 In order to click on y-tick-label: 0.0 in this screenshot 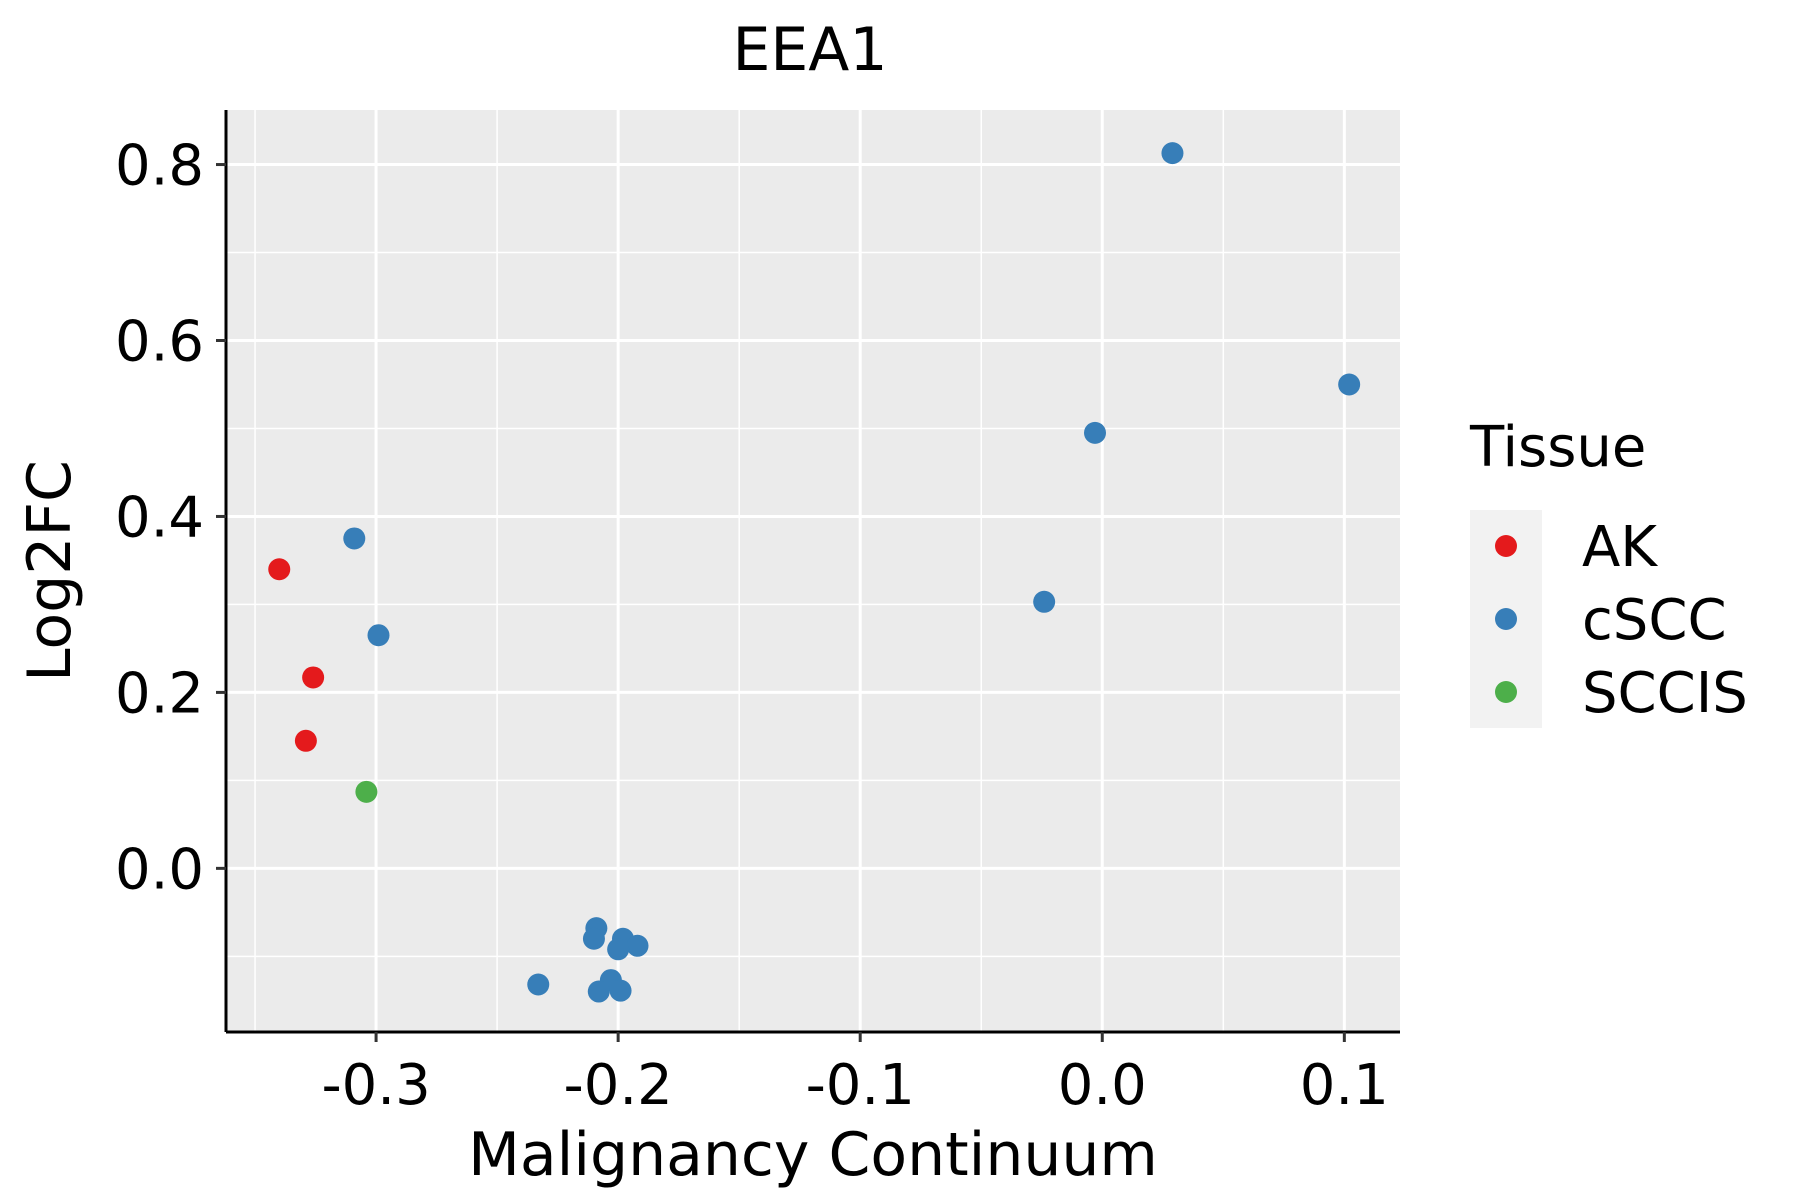, I will do `click(159, 869)`.